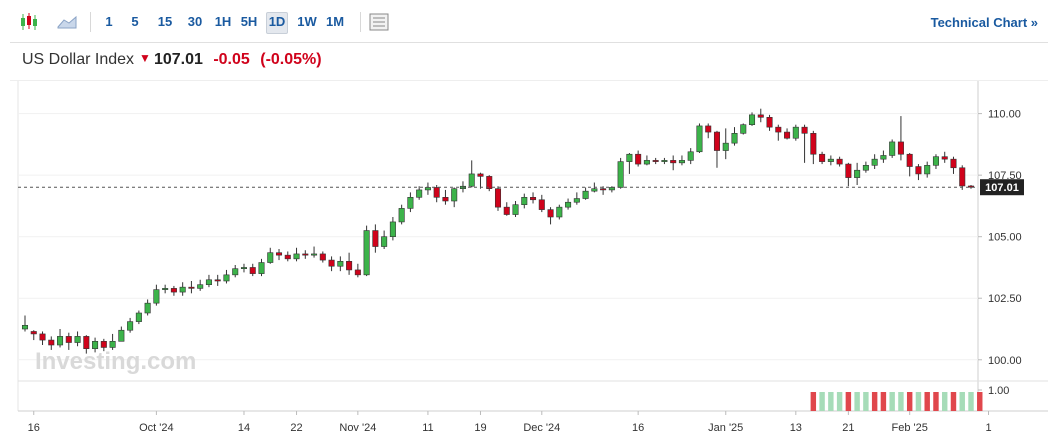 Image resolution: width=1058 pixels, height=446 pixels. I want to click on watermark: Investing.com, so click(115, 361).